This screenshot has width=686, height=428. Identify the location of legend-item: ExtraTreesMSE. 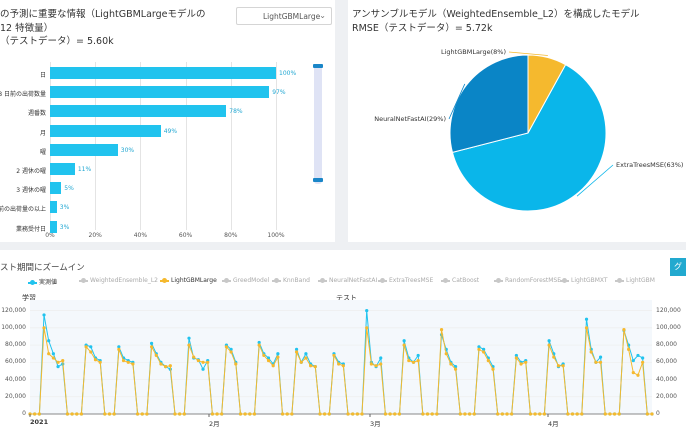
(405, 280).